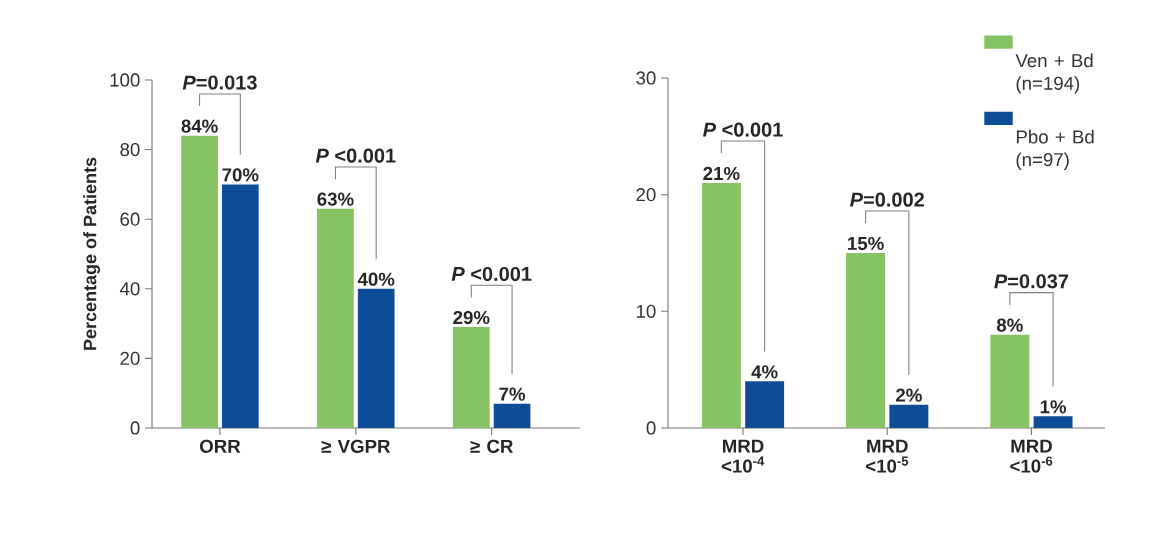  What do you see at coordinates (721, 173) in the screenshot?
I see `data-label: 21%` at bounding box center [721, 173].